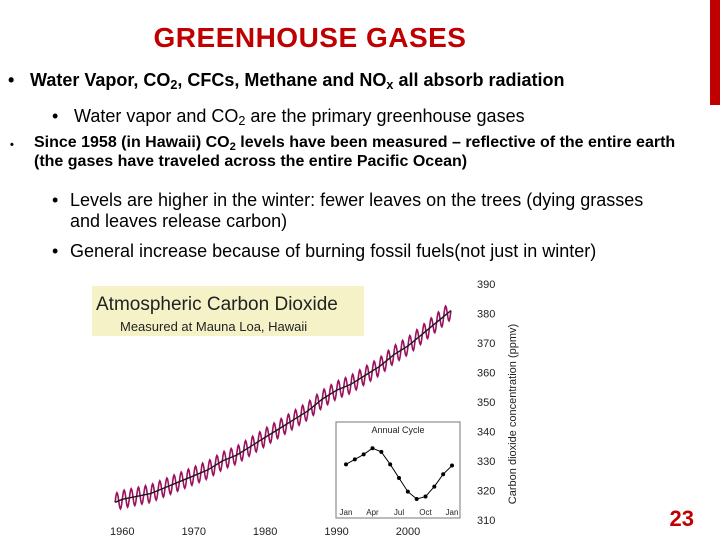  What do you see at coordinates (486, 285) in the screenshot?
I see `y-tick-label: 390` at bounding box center [486, 285].